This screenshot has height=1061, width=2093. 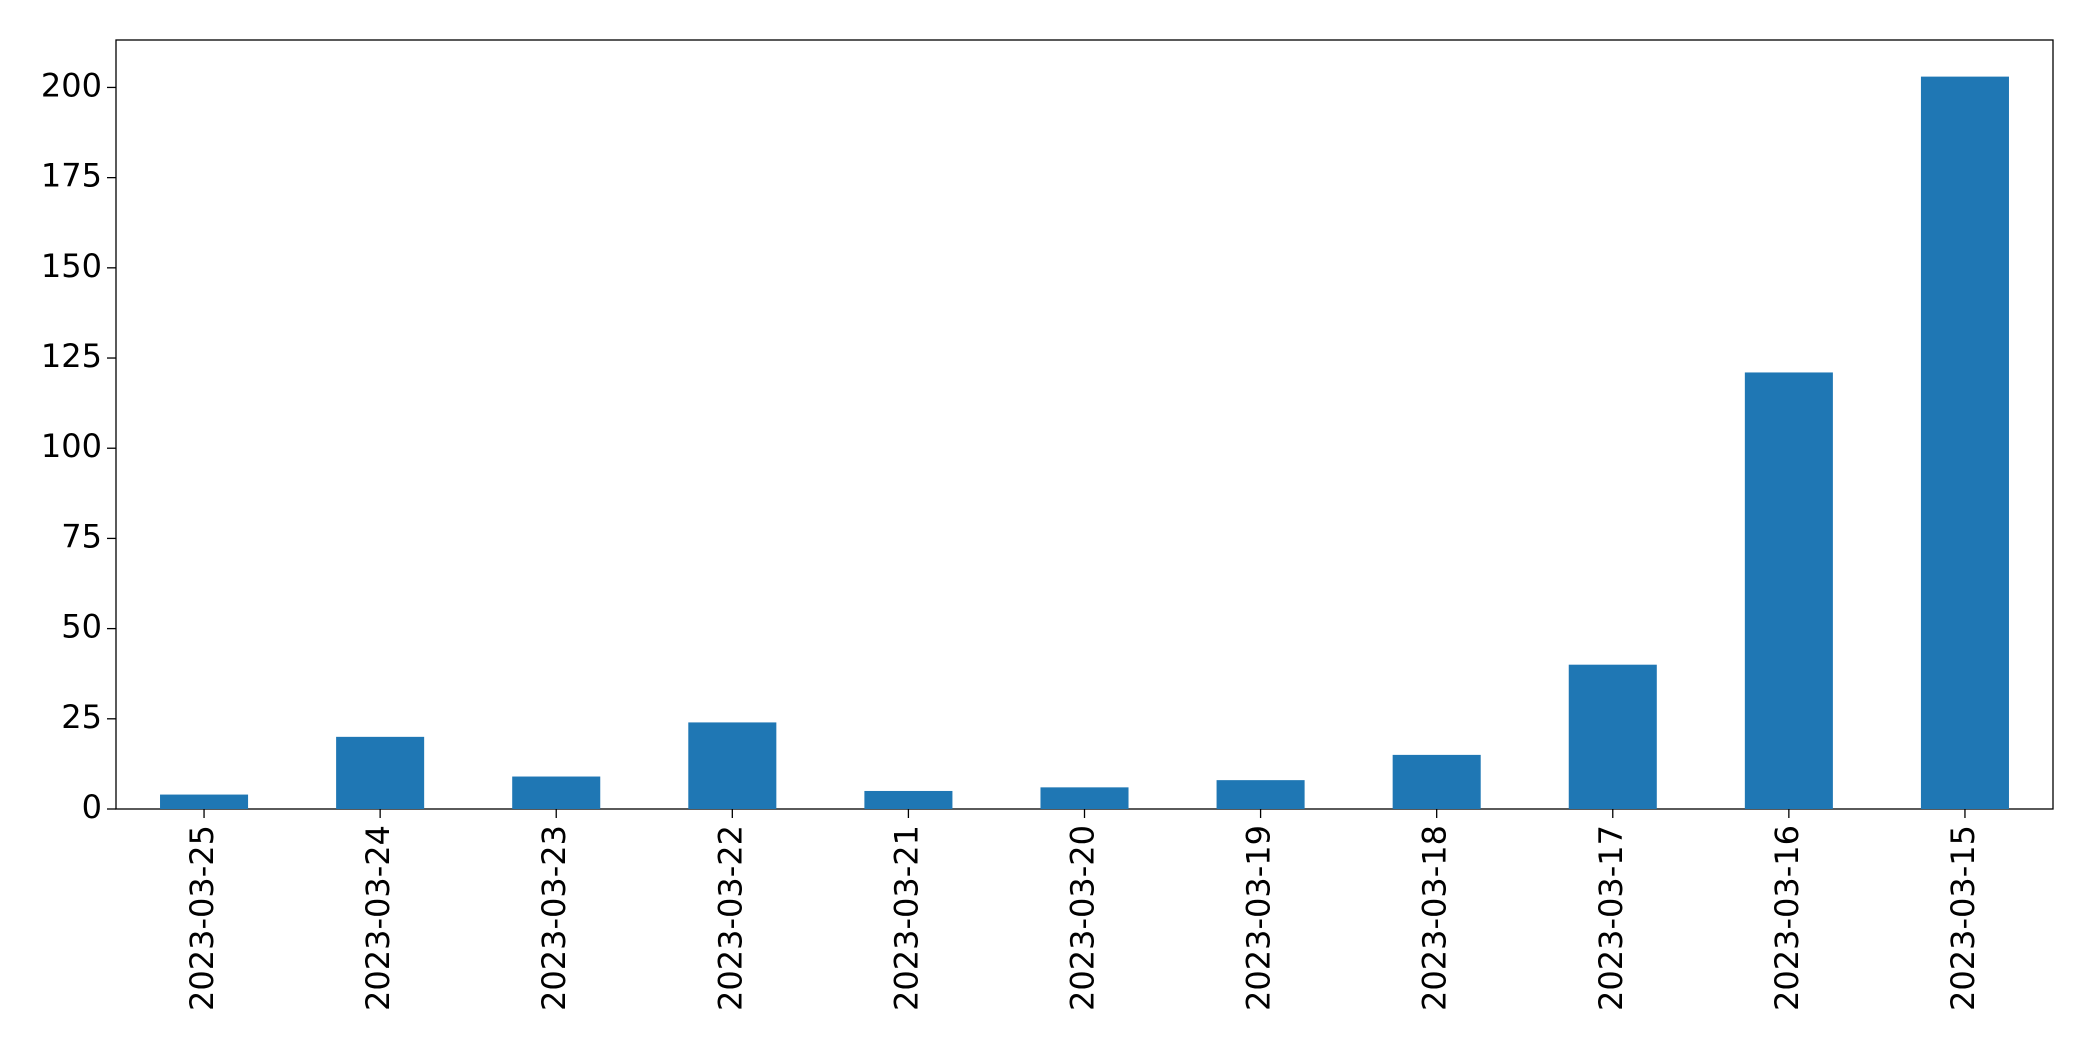 What do you see at coordinates (1963, 918) in the screenshot?
I see `x-tick-label: 2023-03-15` at bounding box center [1963, 918].